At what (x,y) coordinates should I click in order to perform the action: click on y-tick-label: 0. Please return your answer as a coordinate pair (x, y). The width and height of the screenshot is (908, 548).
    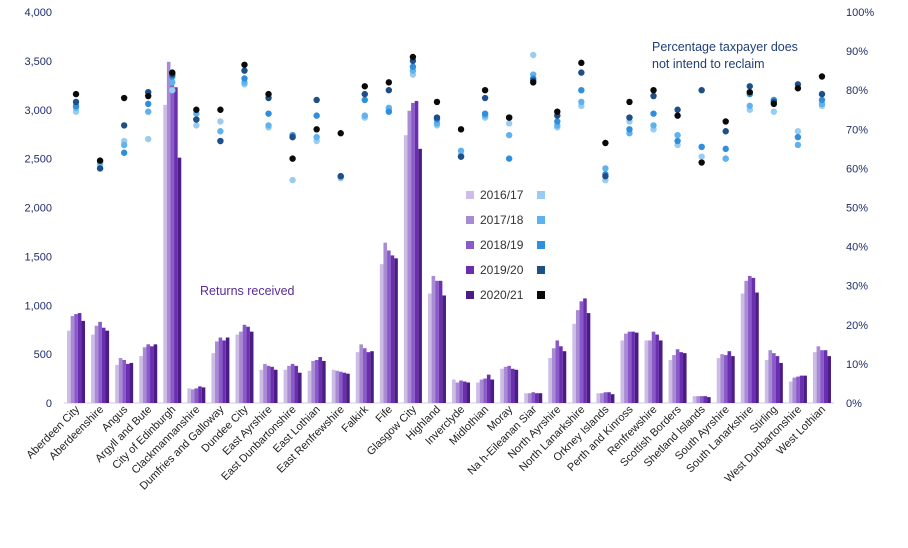
    Looking at the image, I should click on (49, 404).